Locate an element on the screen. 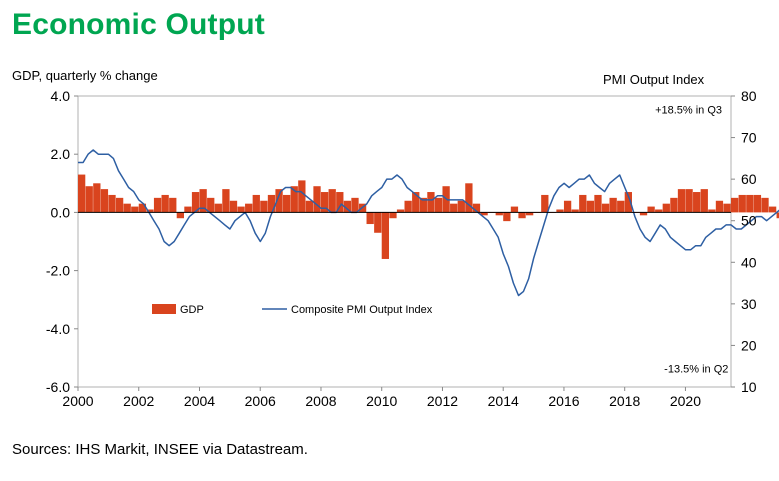  right-tick-label: 80 is located at coordinates (749, 96).